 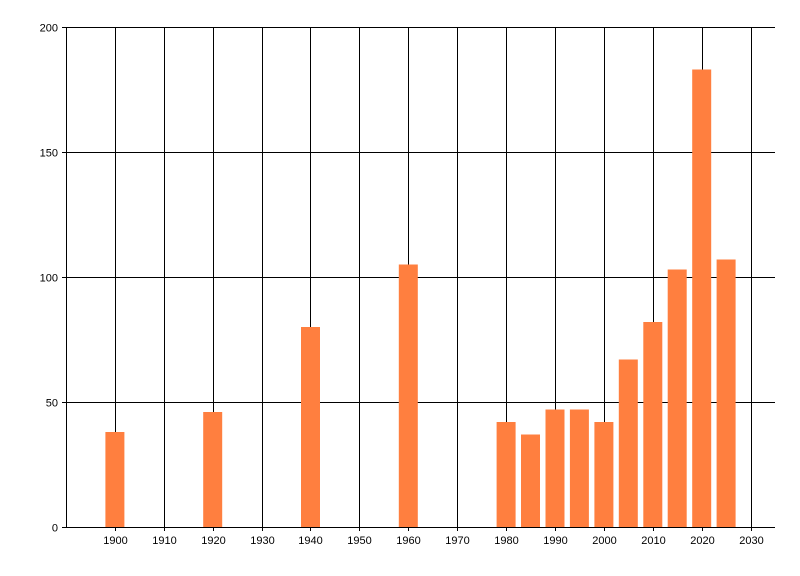 I want to click on bar-1985, so click(x=530, y=480).